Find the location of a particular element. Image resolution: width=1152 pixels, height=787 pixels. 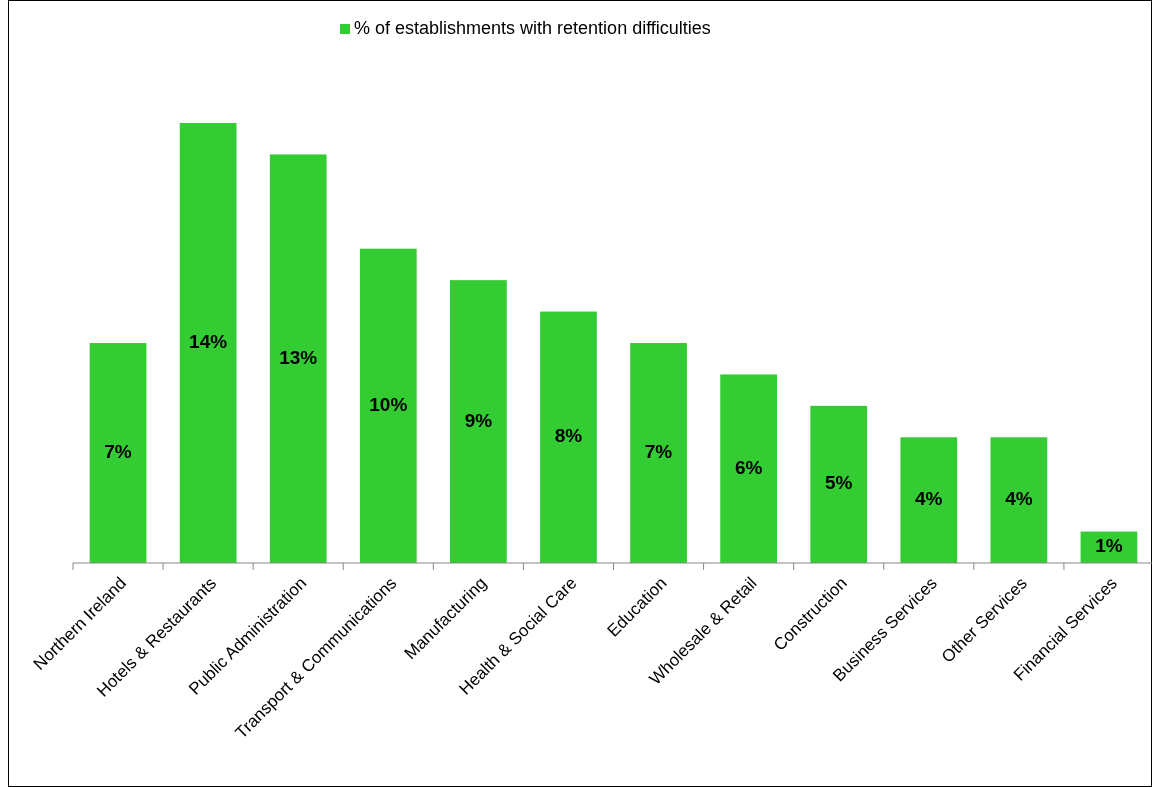

data-label: 1% is located at coordinates (1109, 546).